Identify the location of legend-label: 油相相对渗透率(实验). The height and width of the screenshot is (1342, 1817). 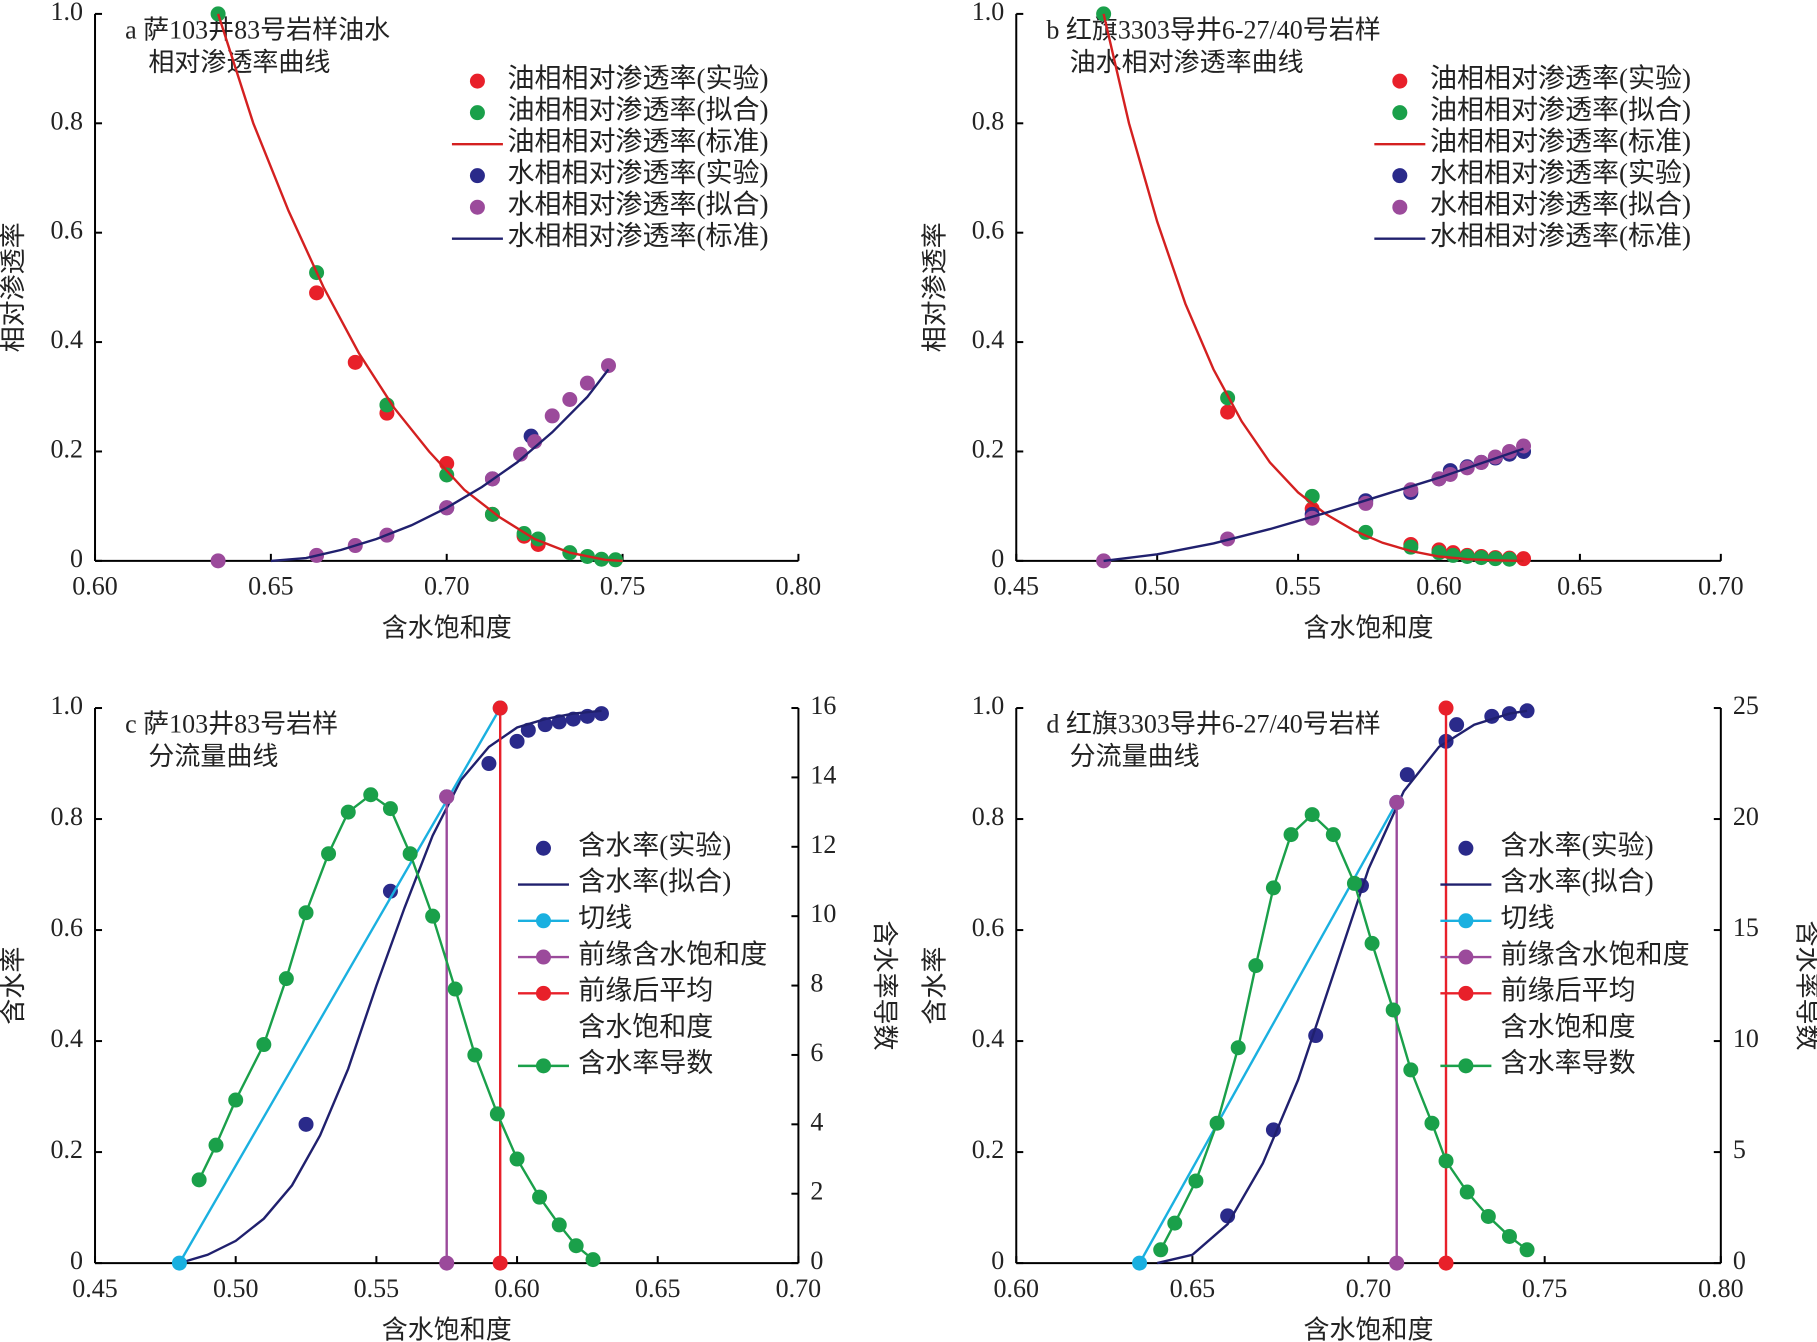
(1560, 78).